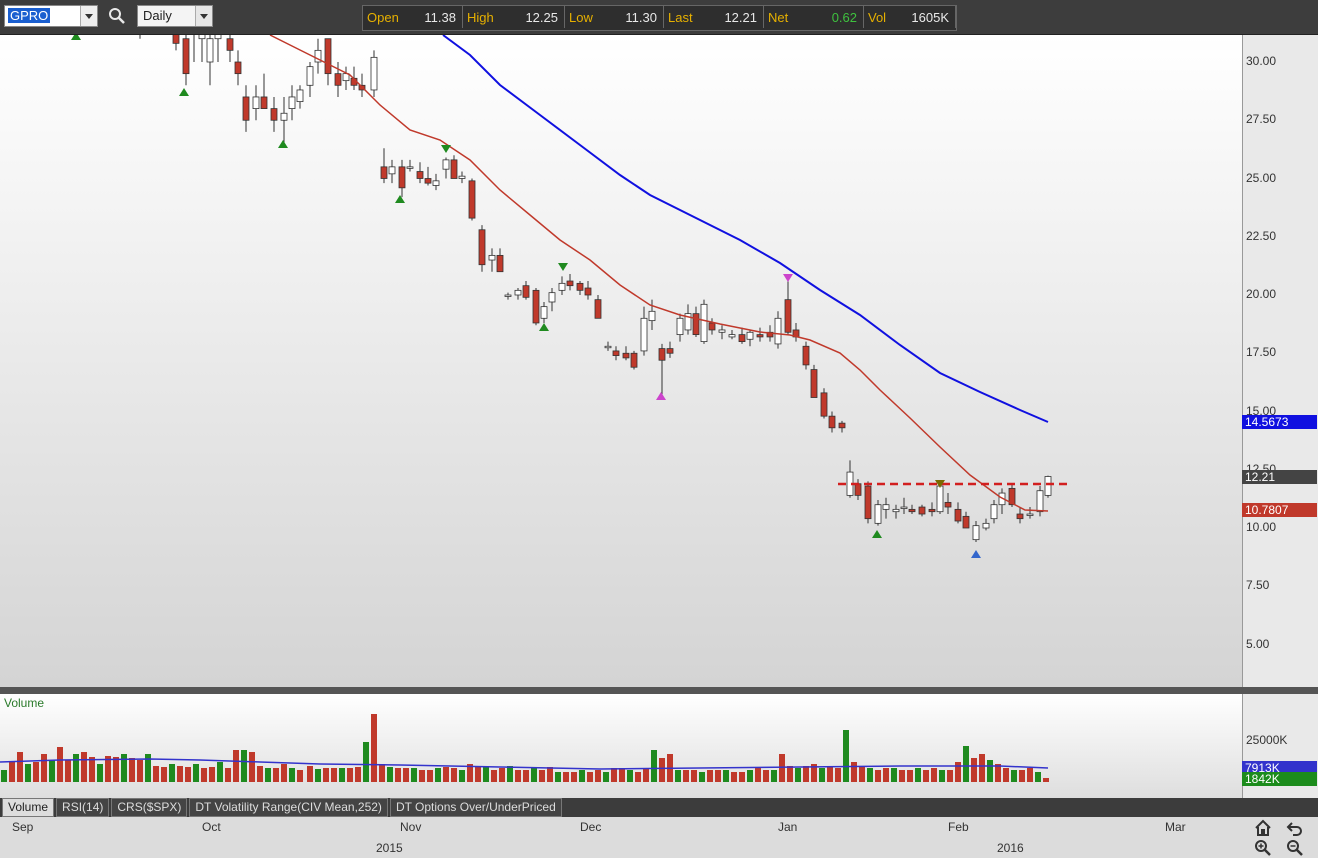 This screenshot has width=1318, height=858. Describe the element at coordinates (288, 807) in the screenshot. I see `tab-dt-volatility-range-civ-mean-252: DT Volatility Range(CIV Mean,252)` at that location.